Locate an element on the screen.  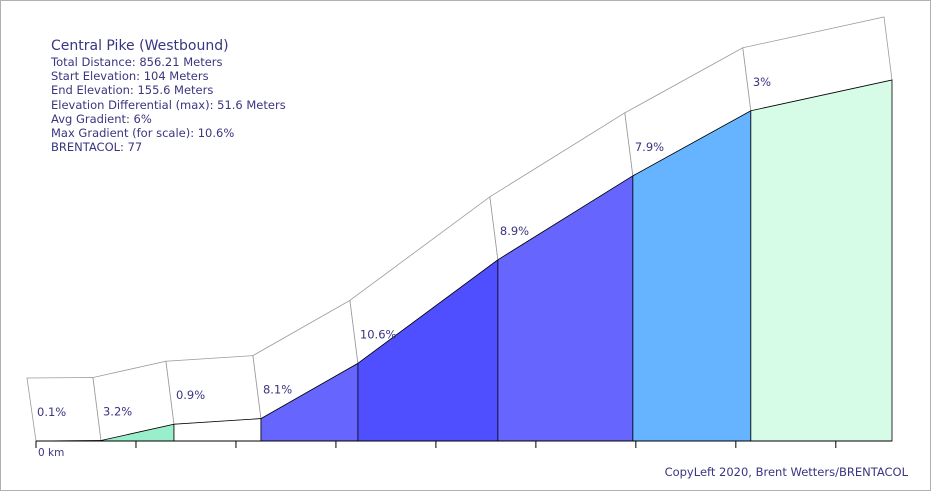
x-axis: 0 km is located at coordinates (464, 450).